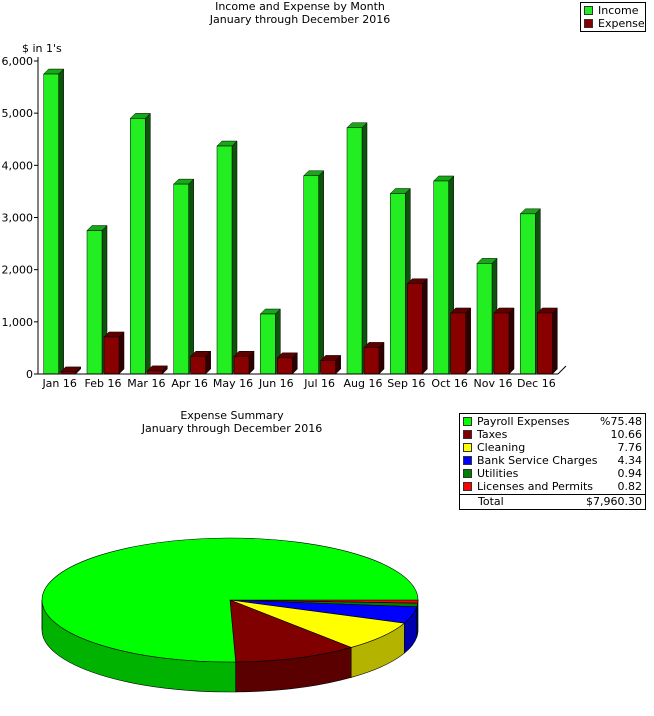 The width and height of the screenshot is (654, 716). Describe the element at coordinates (523, 421) in the screenshot. I see `legend-label-payroll: Payroll Expenses` at that location.